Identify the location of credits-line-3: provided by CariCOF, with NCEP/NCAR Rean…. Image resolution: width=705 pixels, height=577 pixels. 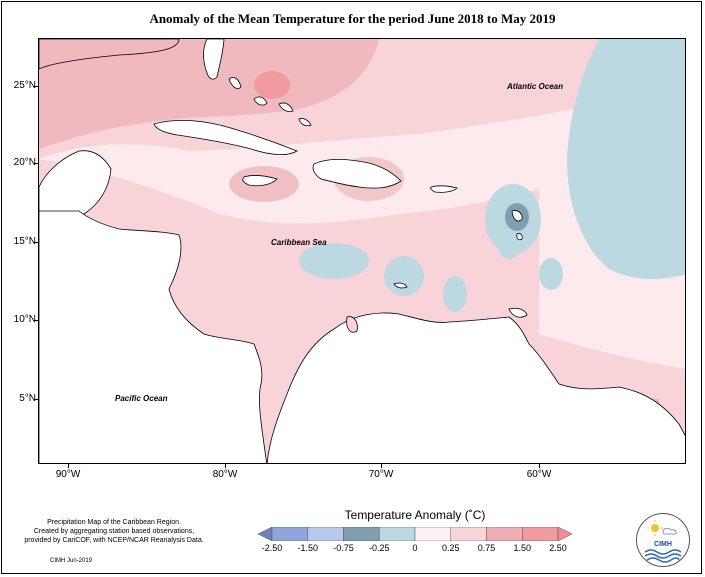
(114, 540).